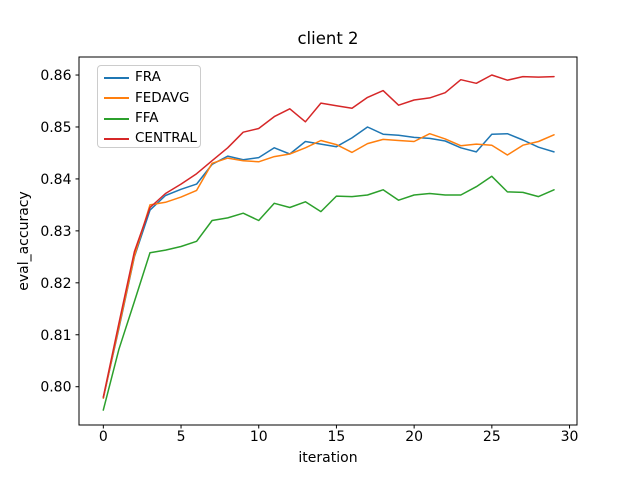 This screenshot has height=480, width=640. What do you see at coordinates (55, 232) in the screenshot?
I see `y-tick-label: 0.83` at bounding box center [55, 232].